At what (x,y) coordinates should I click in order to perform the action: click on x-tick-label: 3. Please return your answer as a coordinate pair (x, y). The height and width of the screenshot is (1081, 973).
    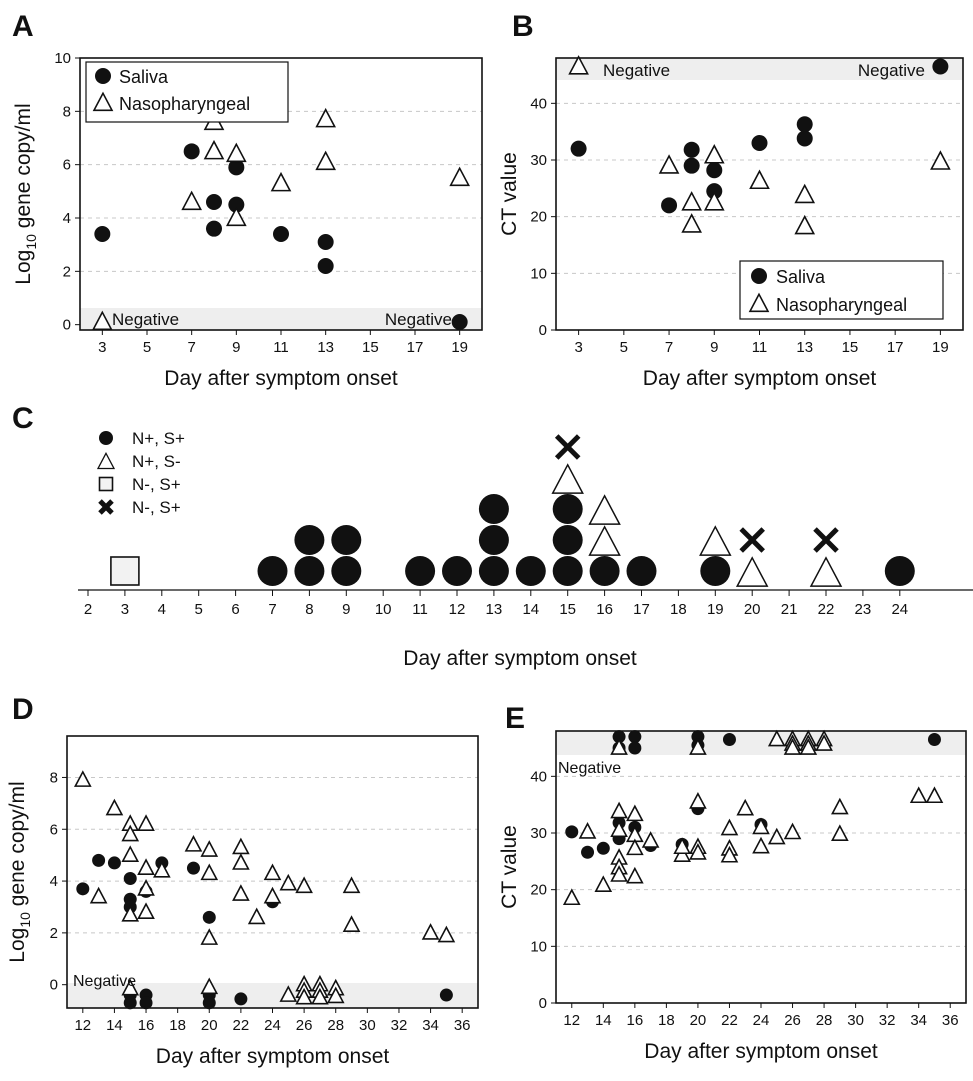
    Looking at the image, I should click on (125, 609).